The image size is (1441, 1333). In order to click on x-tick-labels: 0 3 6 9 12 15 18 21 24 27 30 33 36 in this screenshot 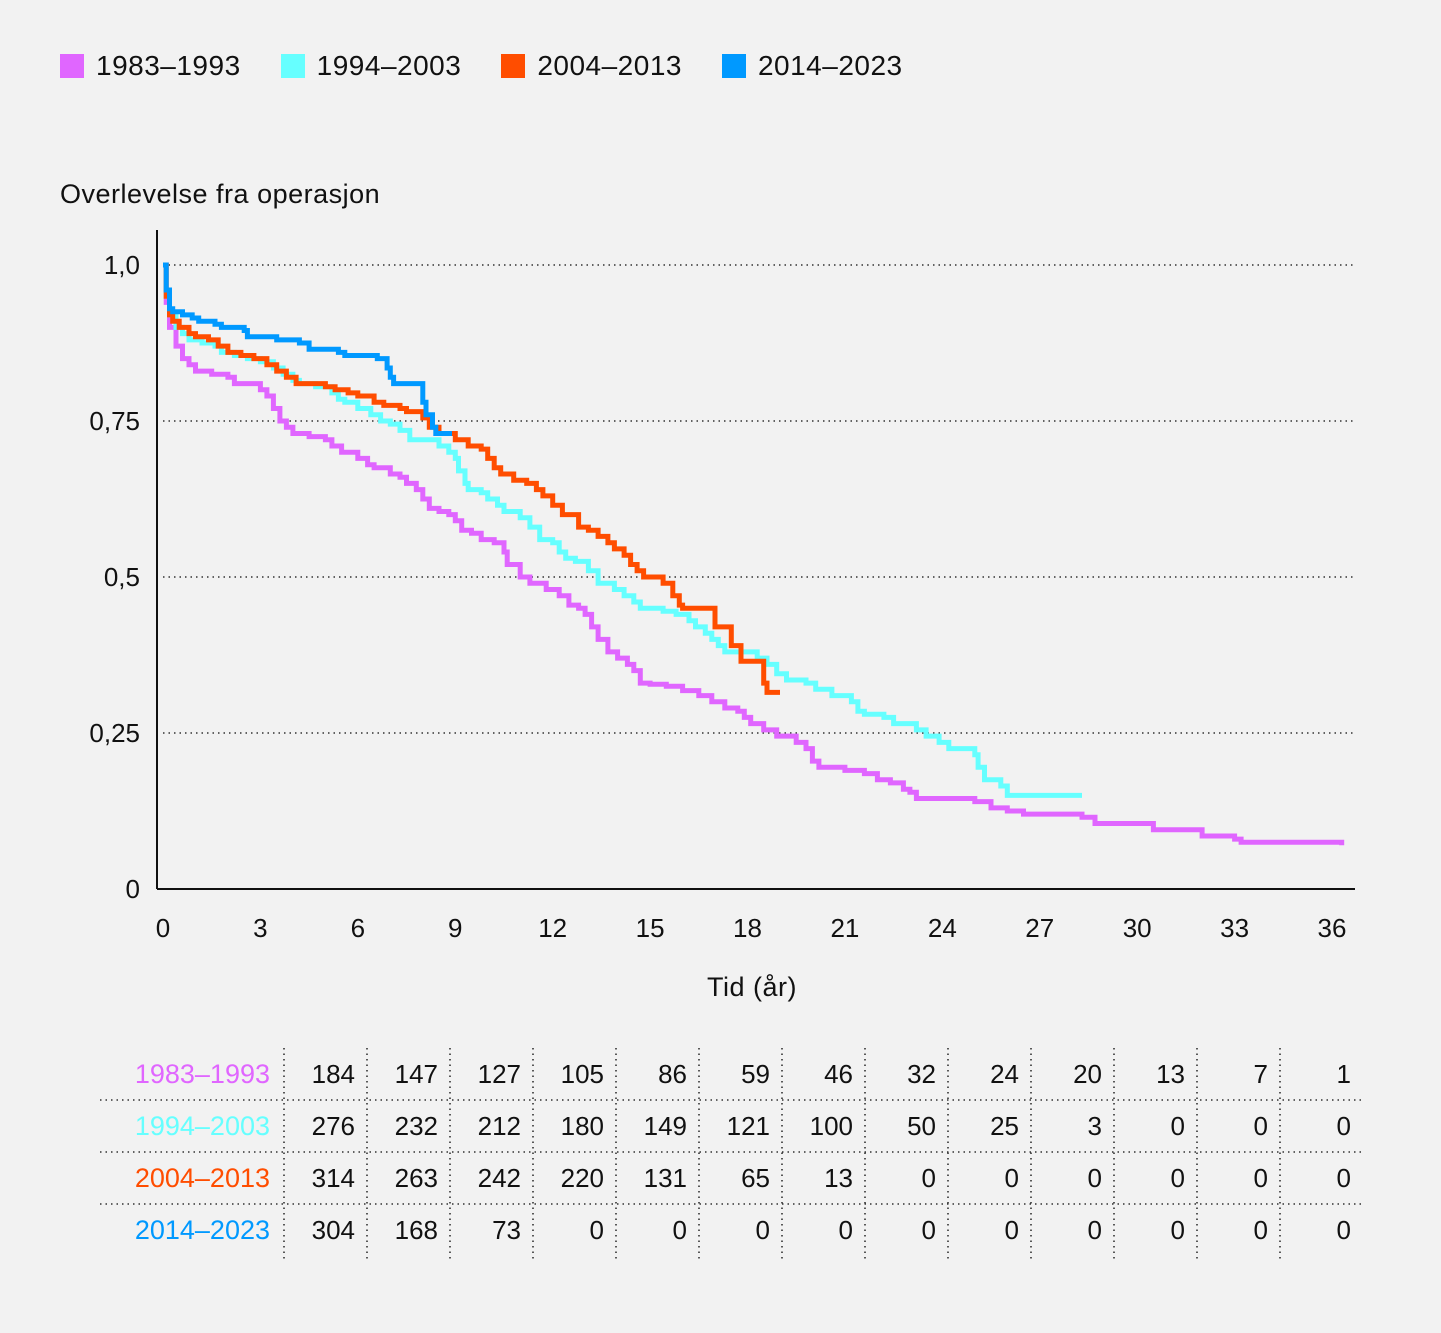, I will do `click(751, 928)`.